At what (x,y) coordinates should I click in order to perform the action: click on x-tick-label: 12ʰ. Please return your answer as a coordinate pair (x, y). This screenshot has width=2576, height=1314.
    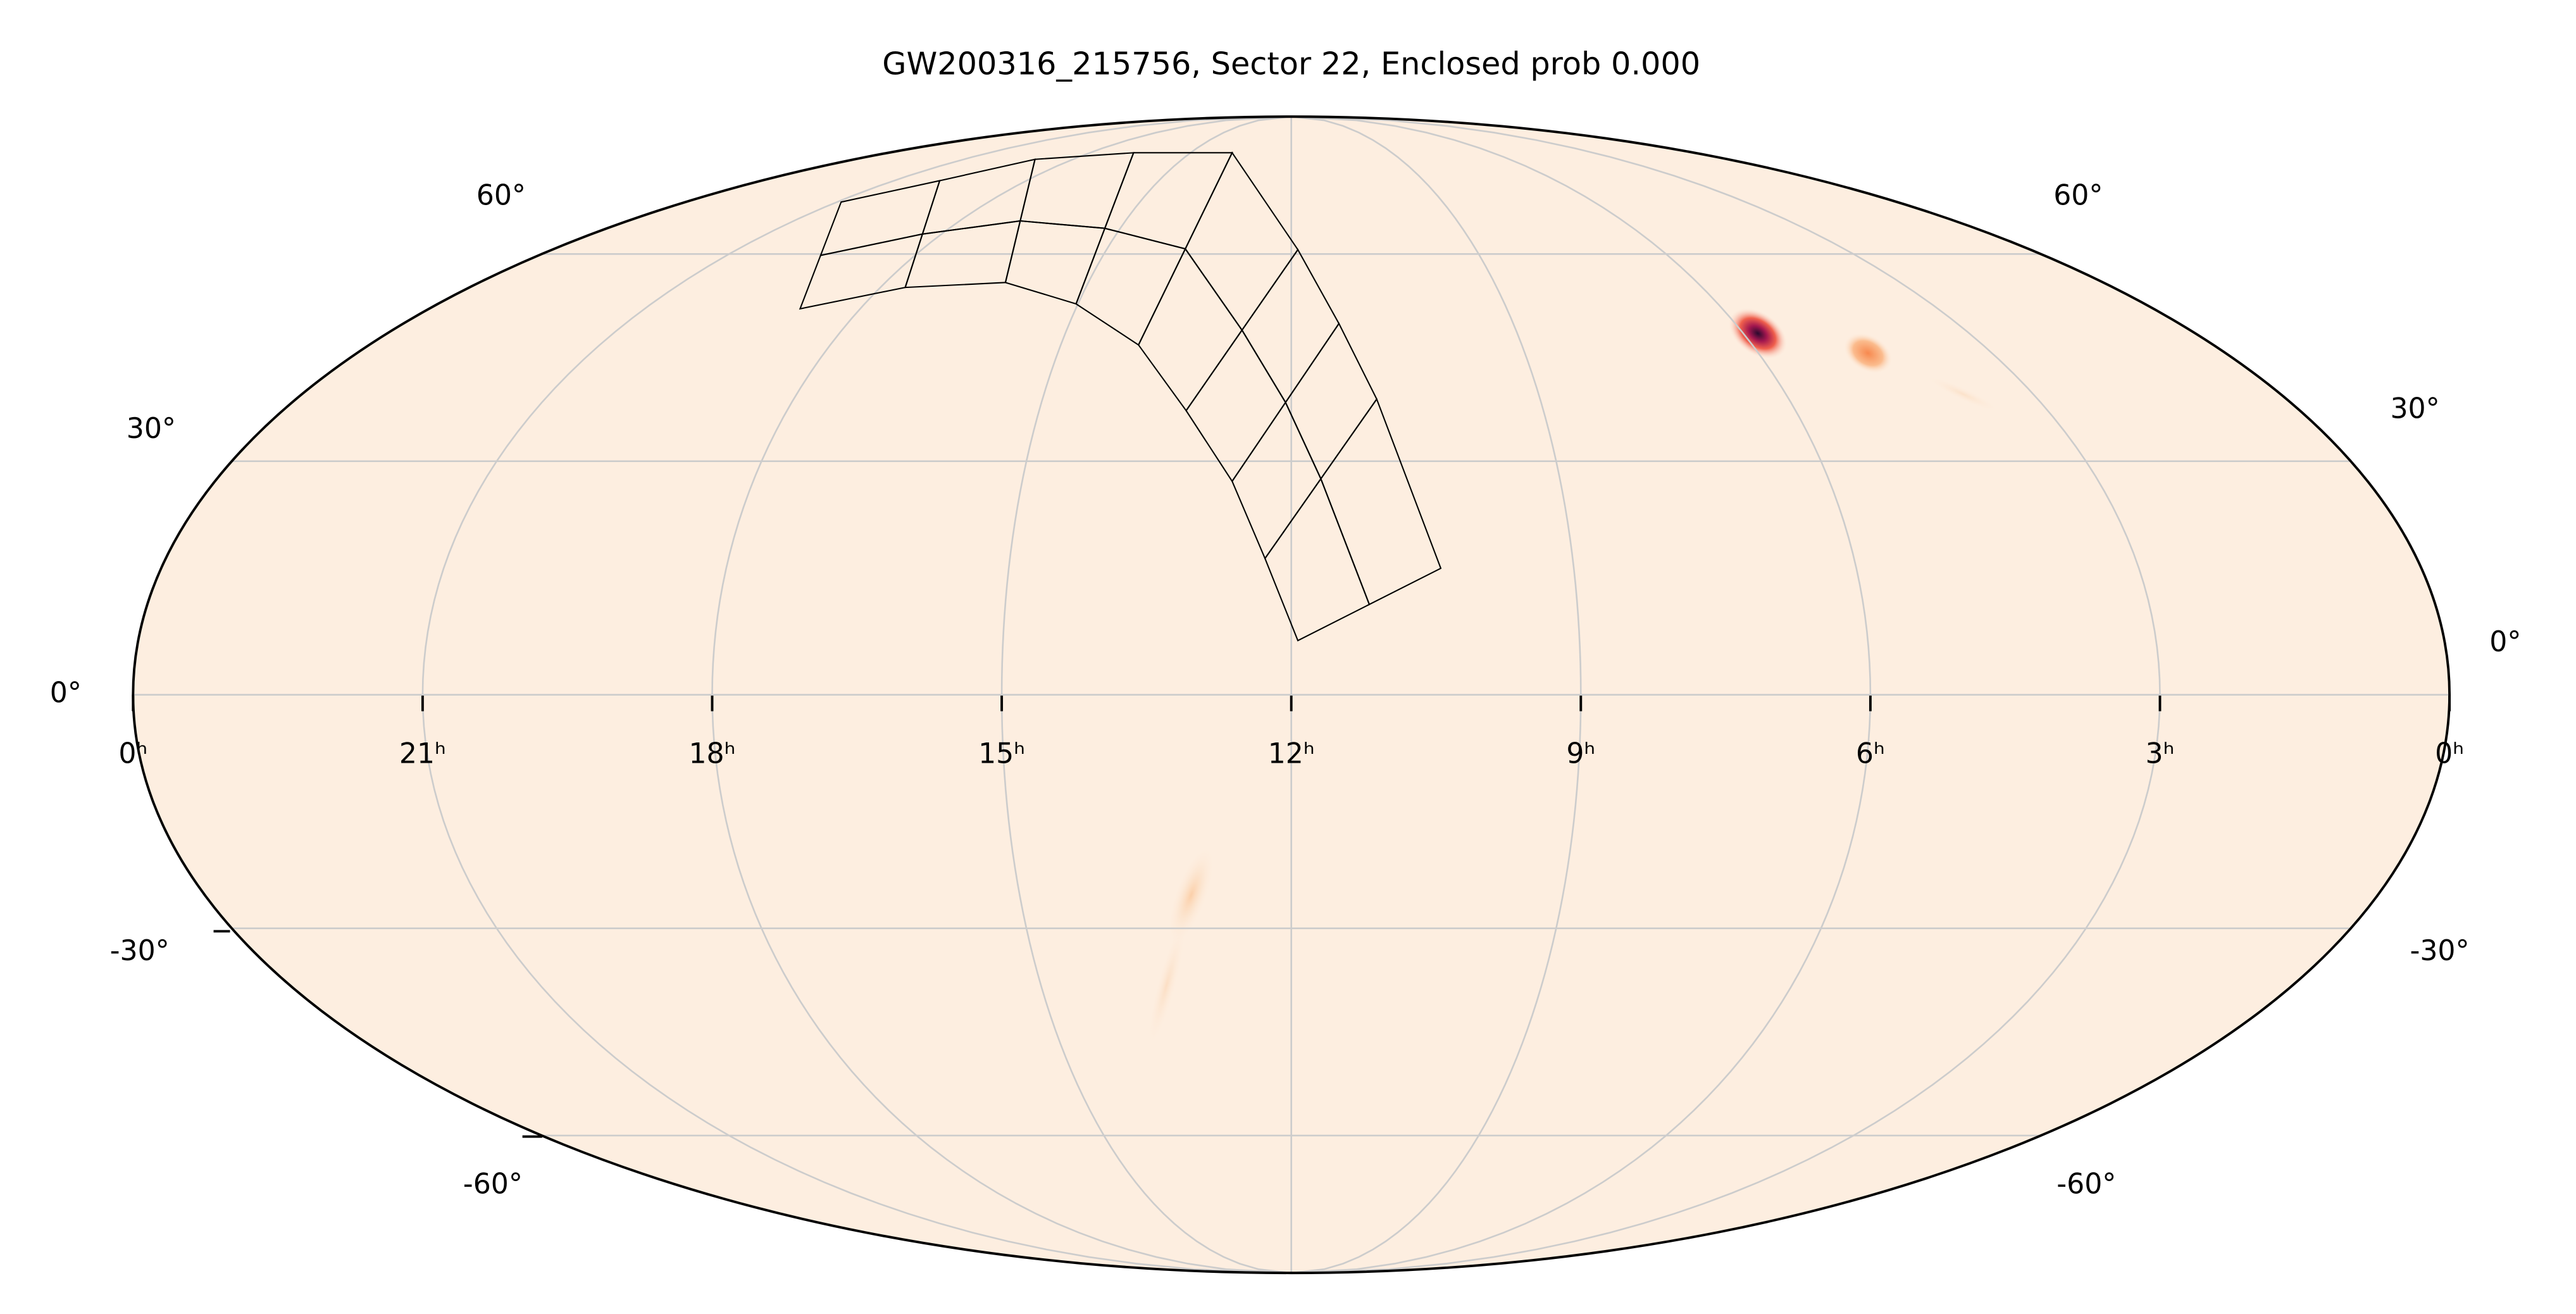
    Looking at the image, I should click on (1291, 754).